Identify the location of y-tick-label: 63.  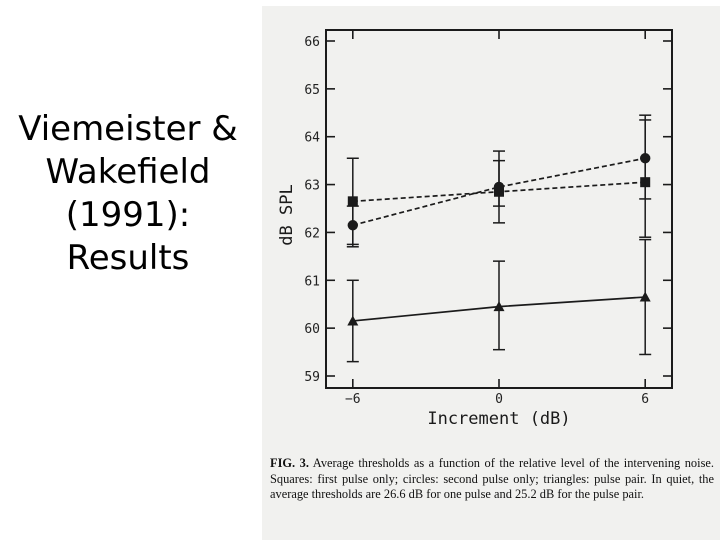
(312, 186).